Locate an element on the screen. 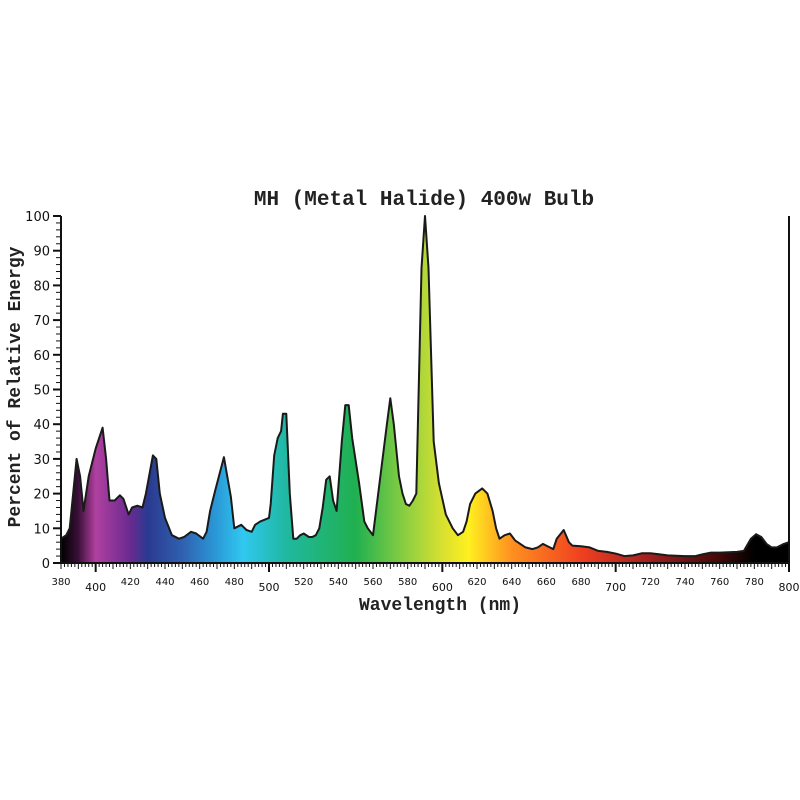 The height and width of the screenshot is (800, 800). x-tick-label: 600 is located at coordinates (442, 587).